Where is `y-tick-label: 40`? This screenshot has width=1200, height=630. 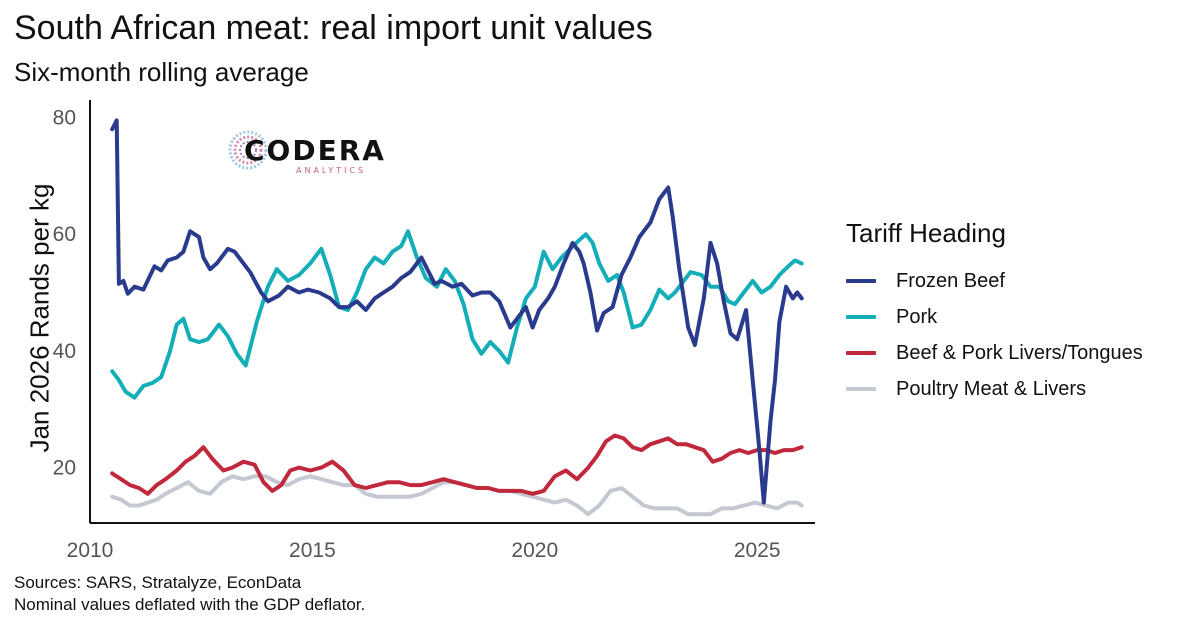 y-tick-label: 40 is located at coordinates (64, 351).